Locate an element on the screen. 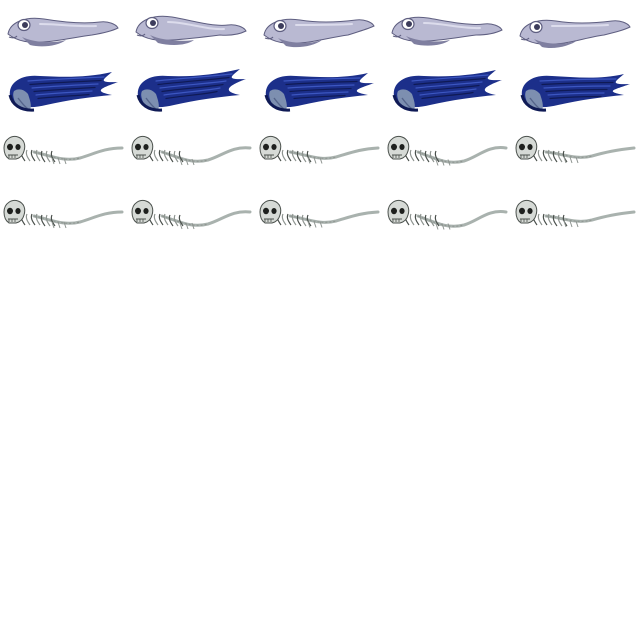 This screenshot has height=640, width=640. bone-serpent-row is located at coordinates (320, 160).